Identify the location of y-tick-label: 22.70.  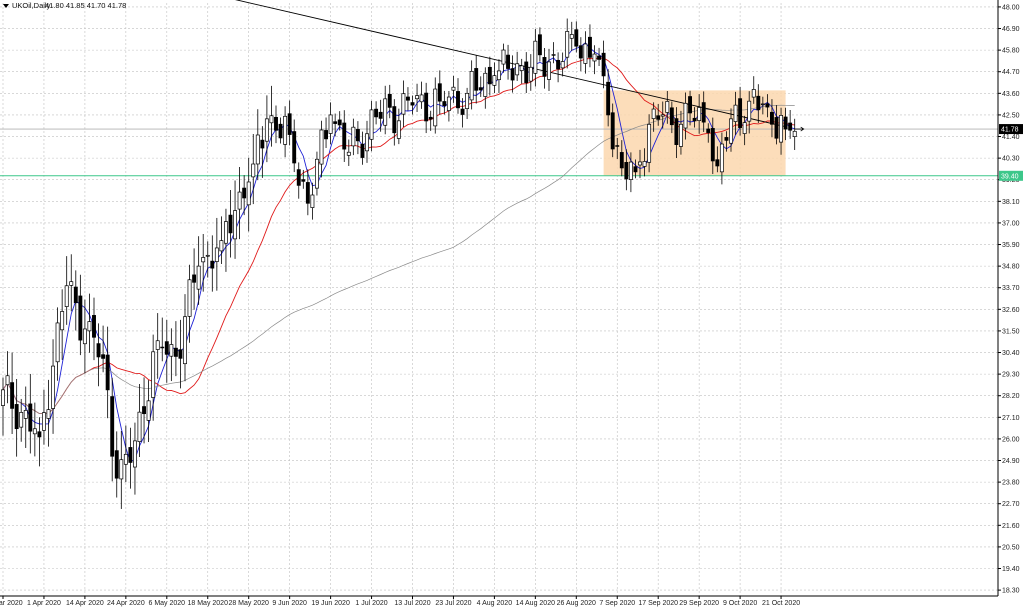
(1011, 504).